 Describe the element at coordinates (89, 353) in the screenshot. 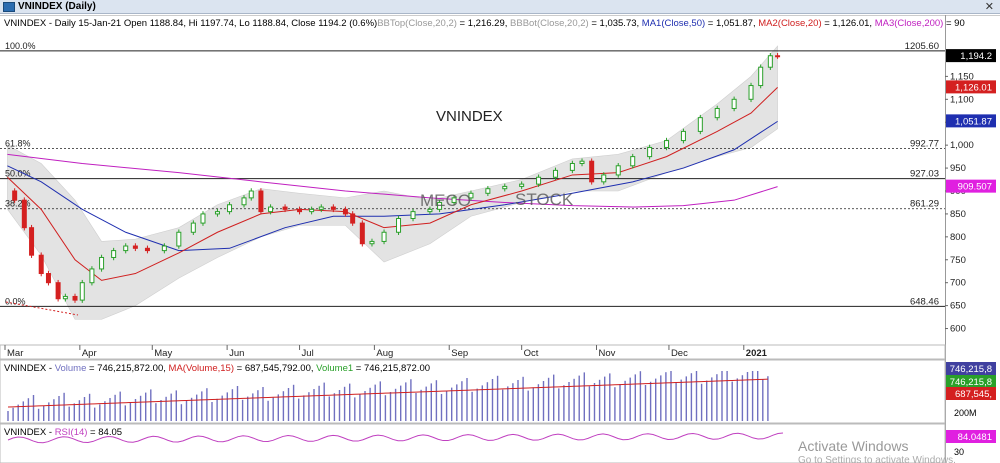

I see `date-tick-label: Apr` at that location.